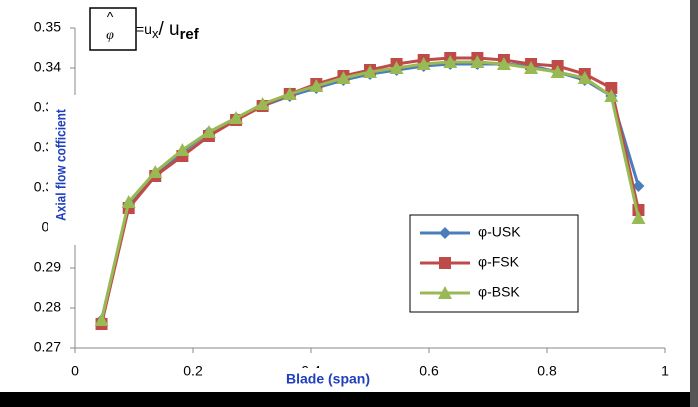  What do you see at coordinates (110, 35) in the screenshot?
I see `annotation-symbol: φ` at bounding box center [110, 35].